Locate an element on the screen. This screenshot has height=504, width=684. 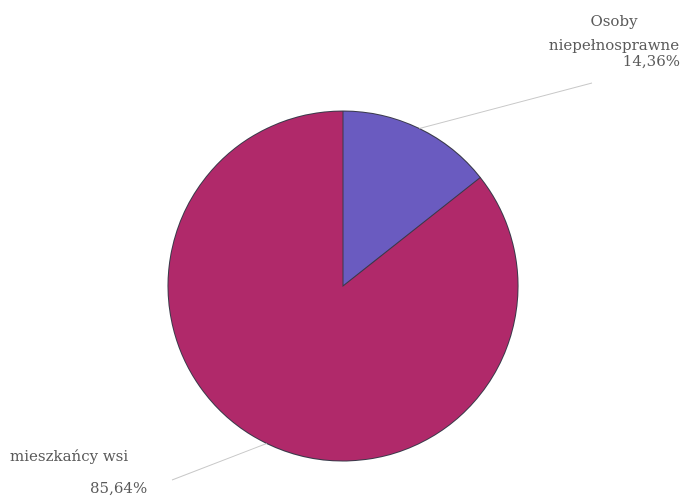
slice-label-0-line-0: Osoby is located at coordinates (614, 21).